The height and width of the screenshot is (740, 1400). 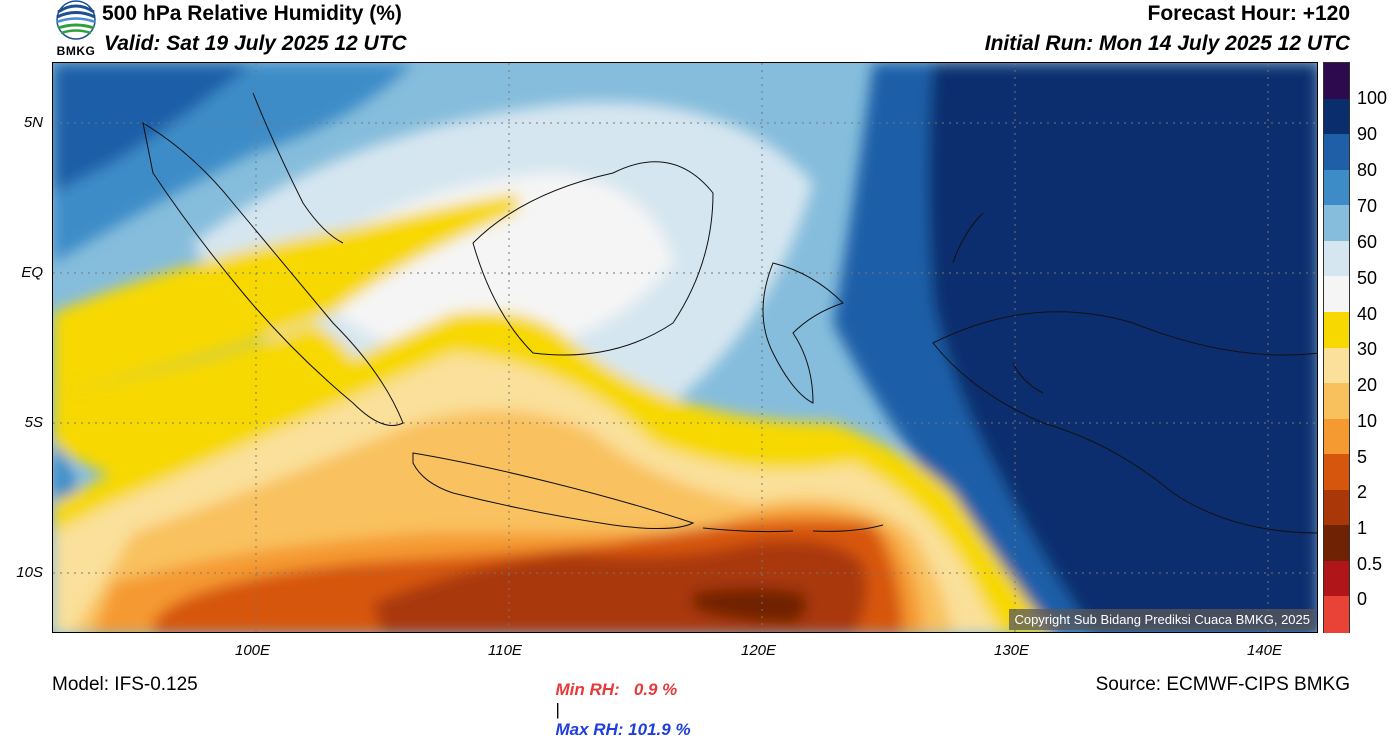 What do you see at coordinates (1367, 385) in the screenshot?
I see `colorbar-label-20: 20` at bounding box center [1367, 385].